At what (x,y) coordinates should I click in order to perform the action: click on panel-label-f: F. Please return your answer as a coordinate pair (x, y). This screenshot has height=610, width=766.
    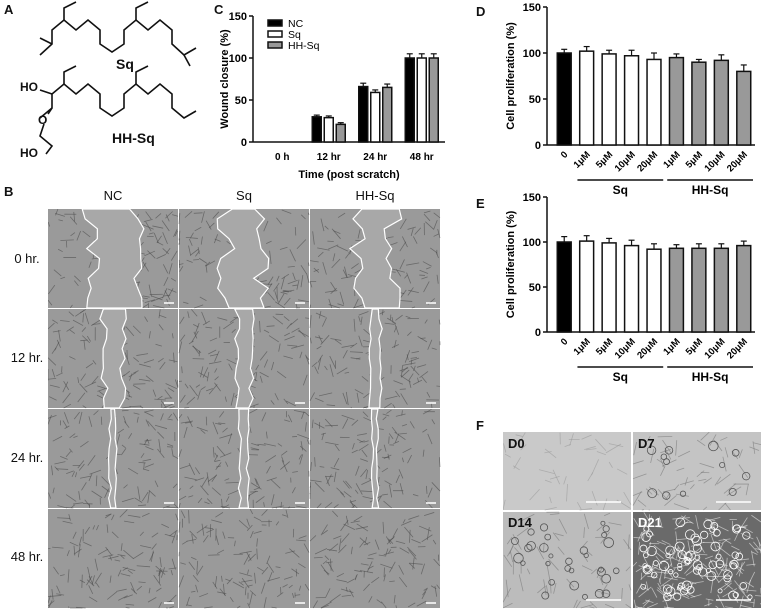
    Looking at the image, I should click on (480, 425).